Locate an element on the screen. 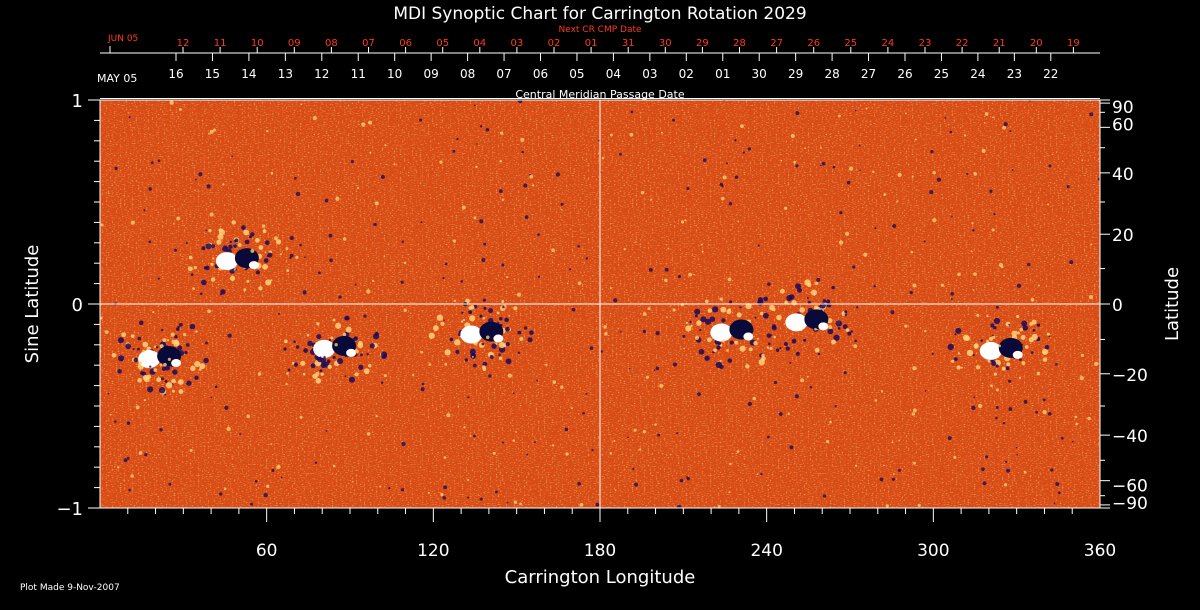 The image size is (1200, 610). white-date-label: 06 is located at coordinates (540, 74).